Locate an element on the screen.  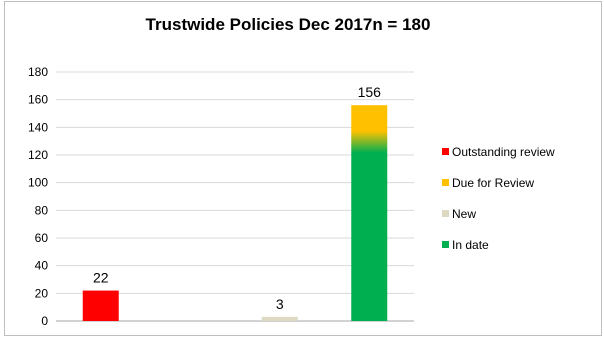
bar-new is located at coordinates (279, 318).